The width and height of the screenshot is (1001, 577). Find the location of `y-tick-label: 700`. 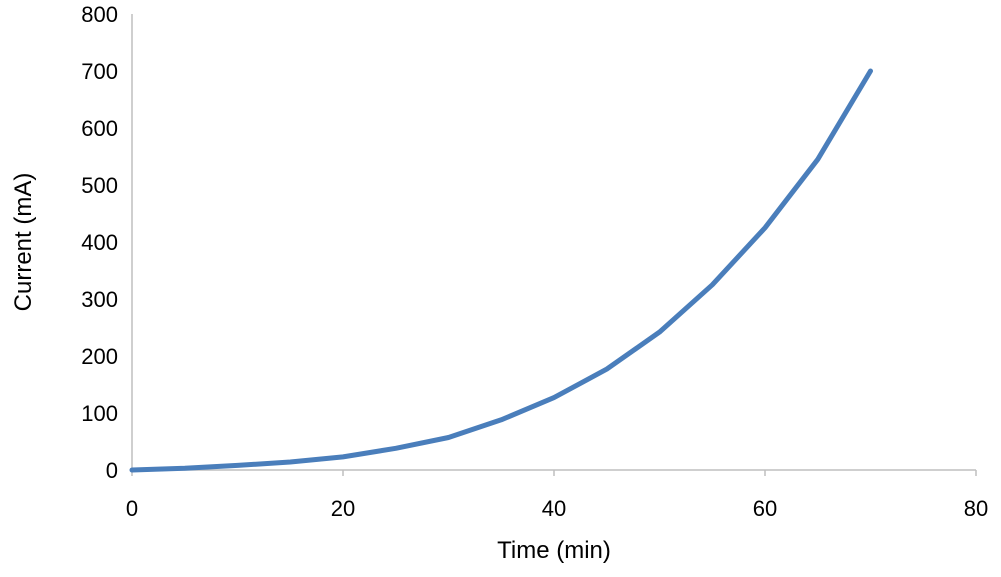

y-tick-label: 700 is located at coordinates (99, 71).